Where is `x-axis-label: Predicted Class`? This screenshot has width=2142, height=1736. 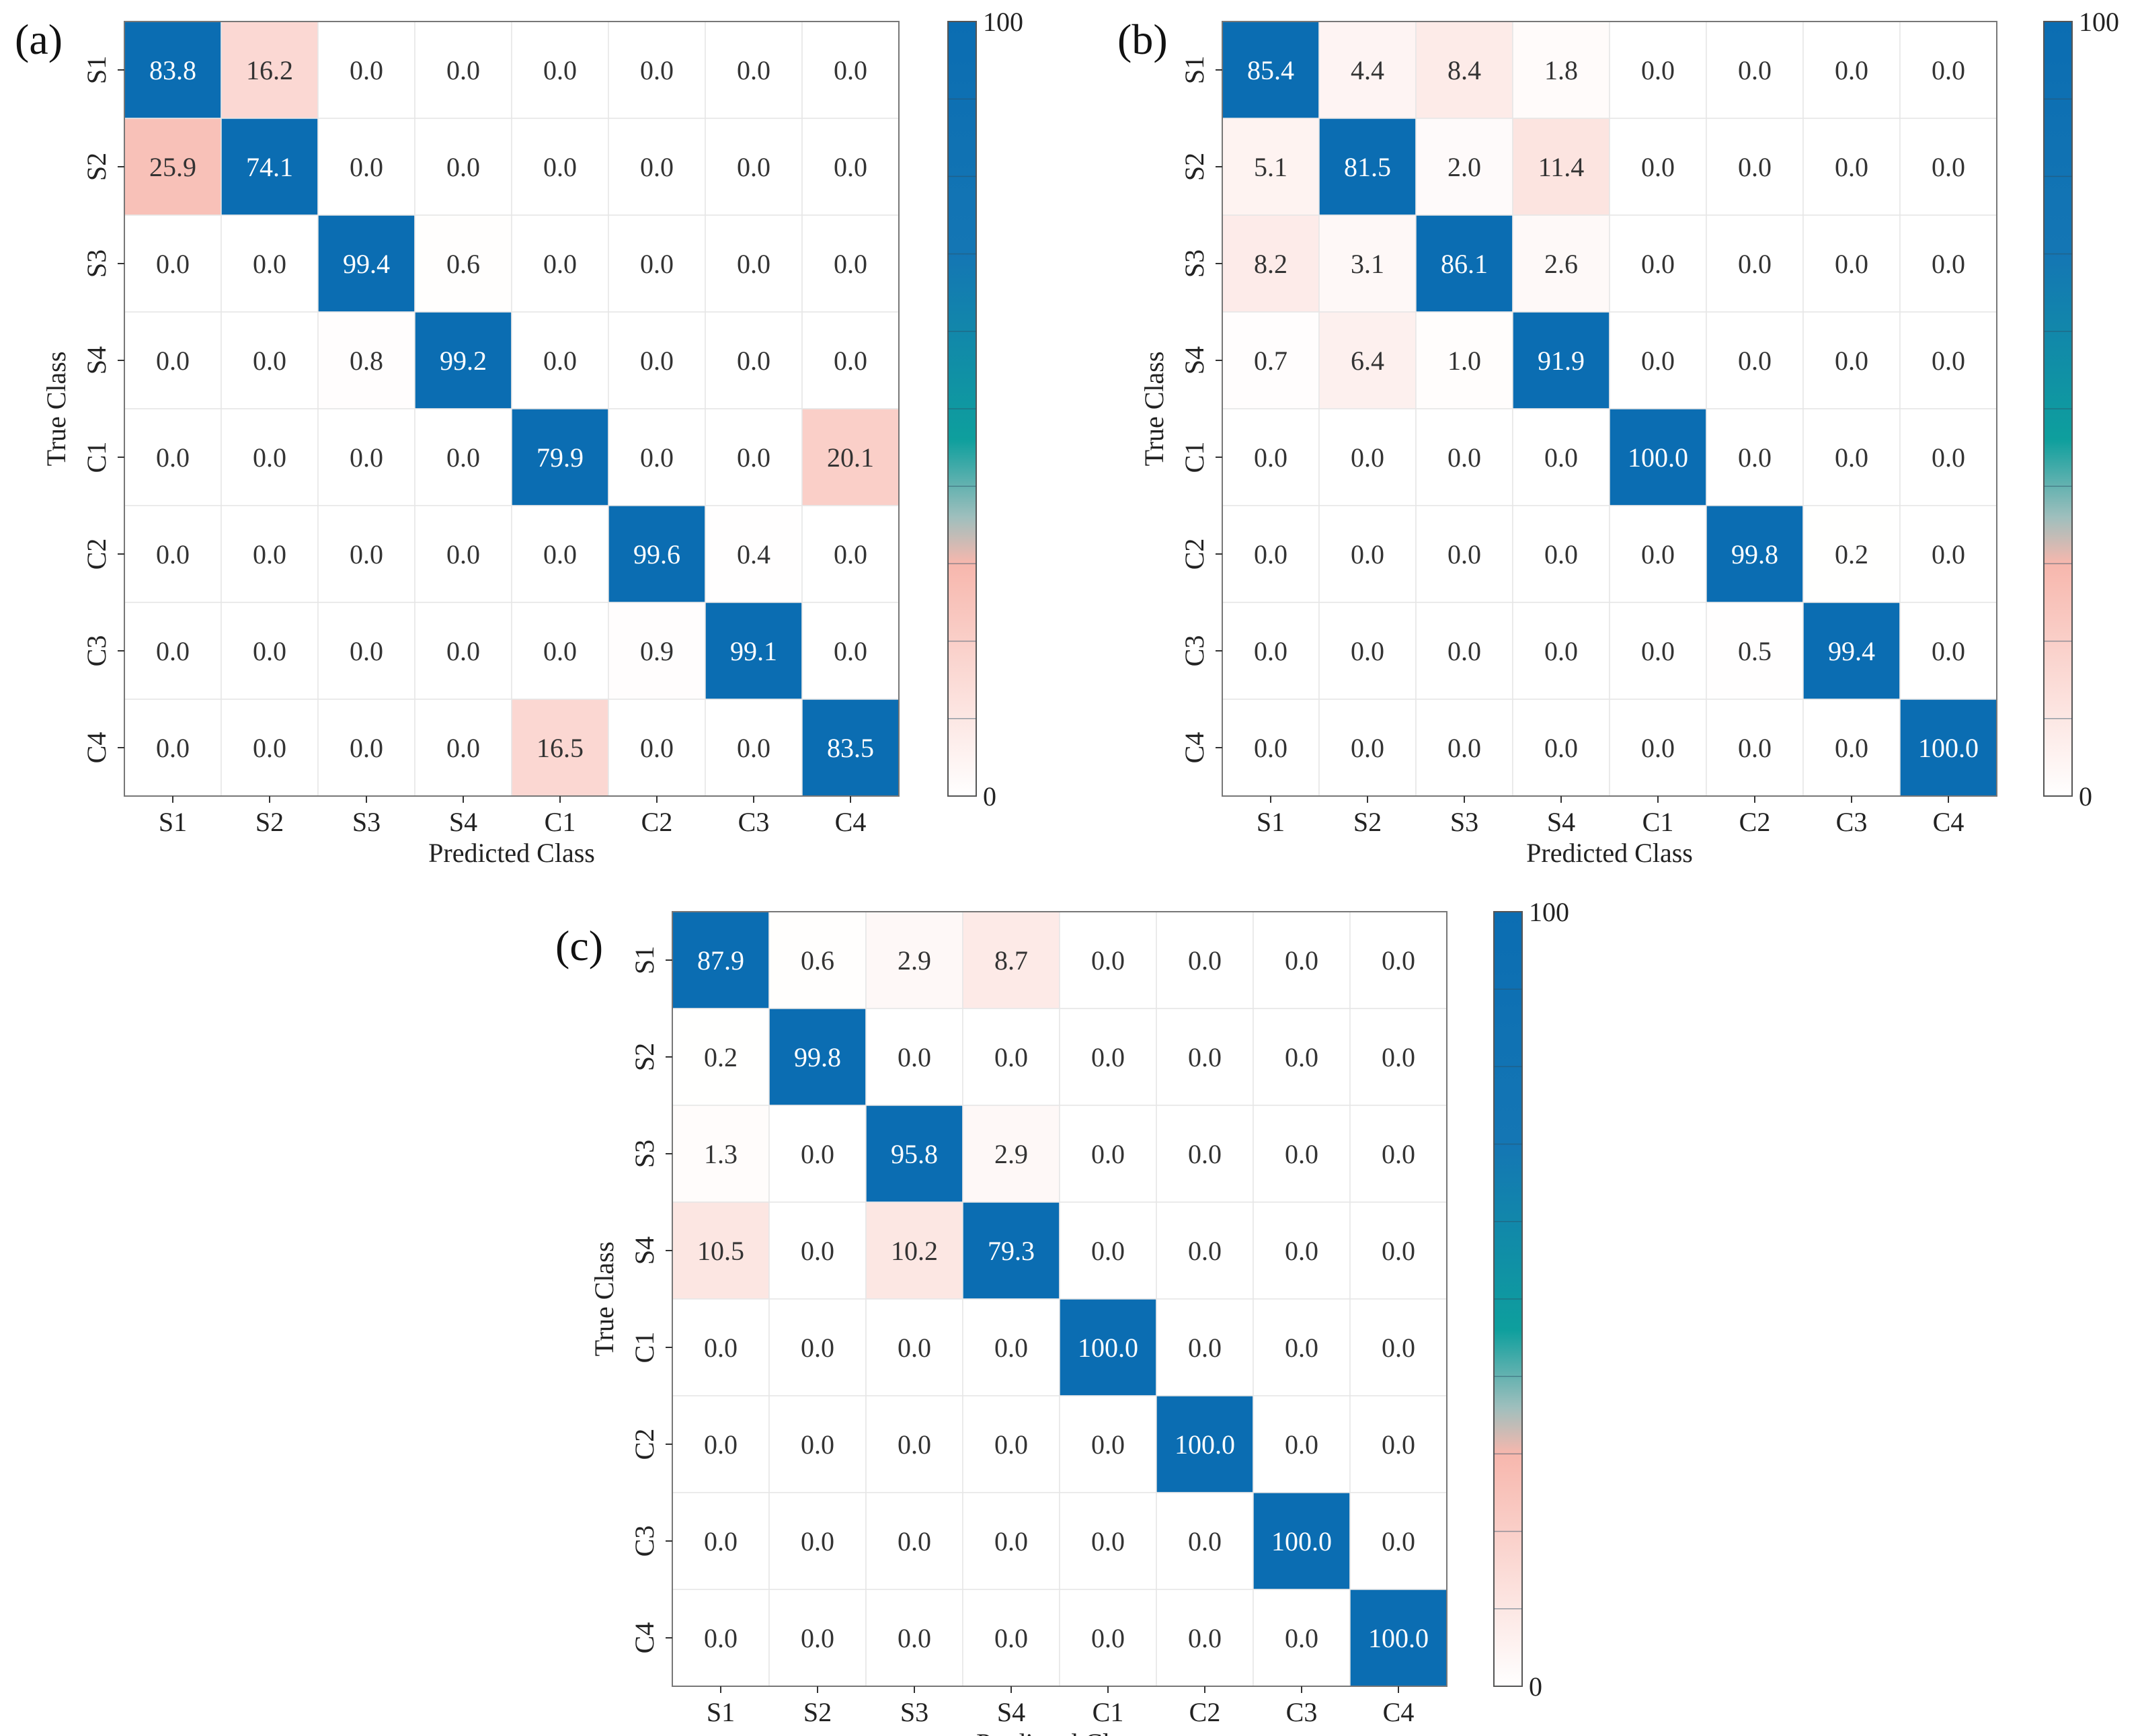
x-axis-label: Predicted Class is located at coordinates (1059, 1732).